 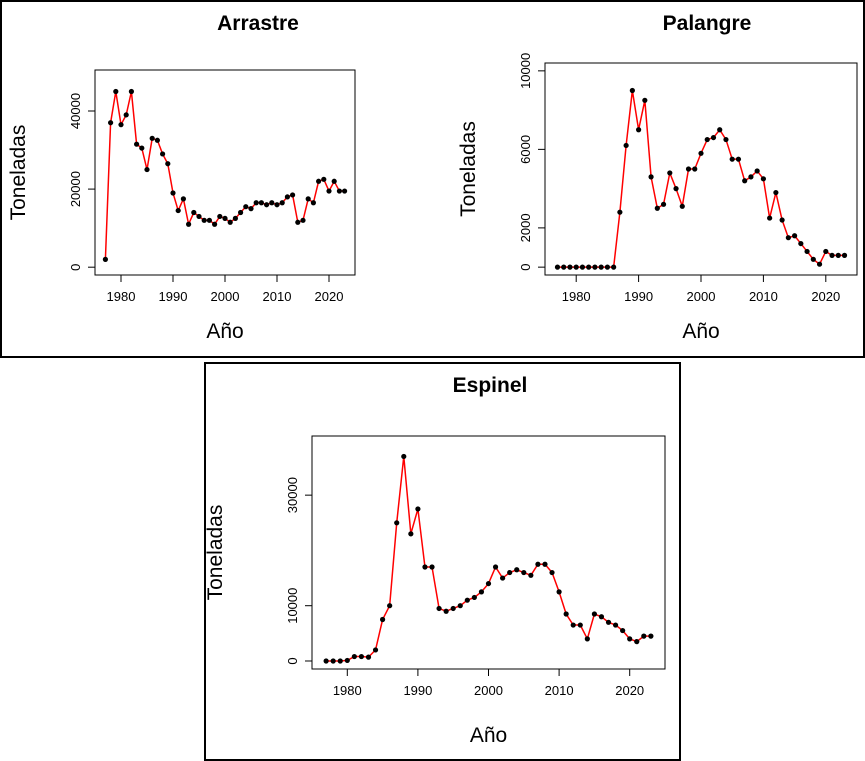 I want to click on series-line, so click(x=701, y=179).